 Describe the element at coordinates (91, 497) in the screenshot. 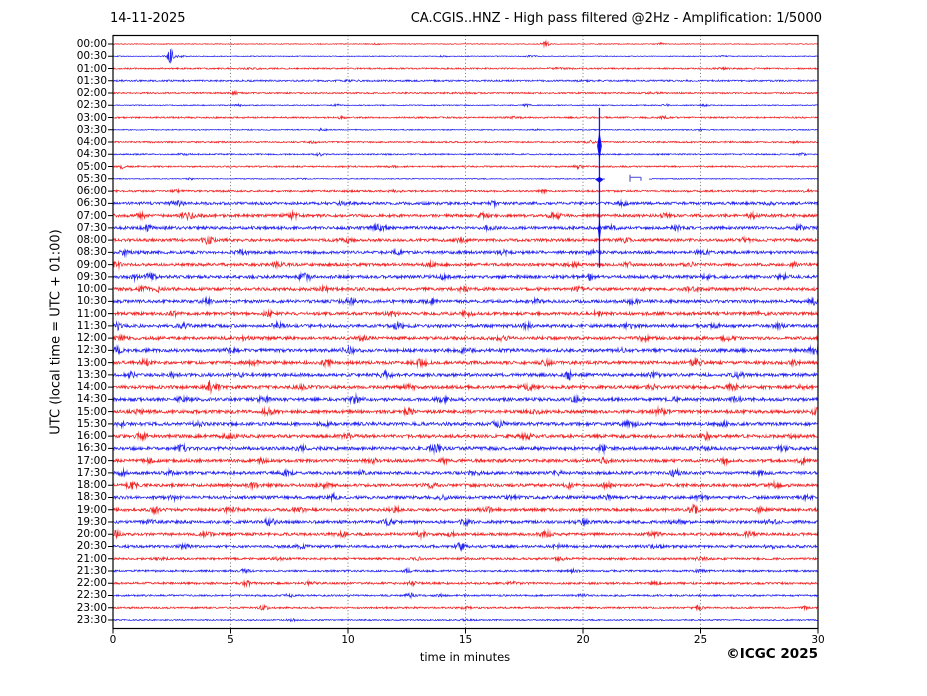

I see `time-label-18-30: 18:30` at that location.